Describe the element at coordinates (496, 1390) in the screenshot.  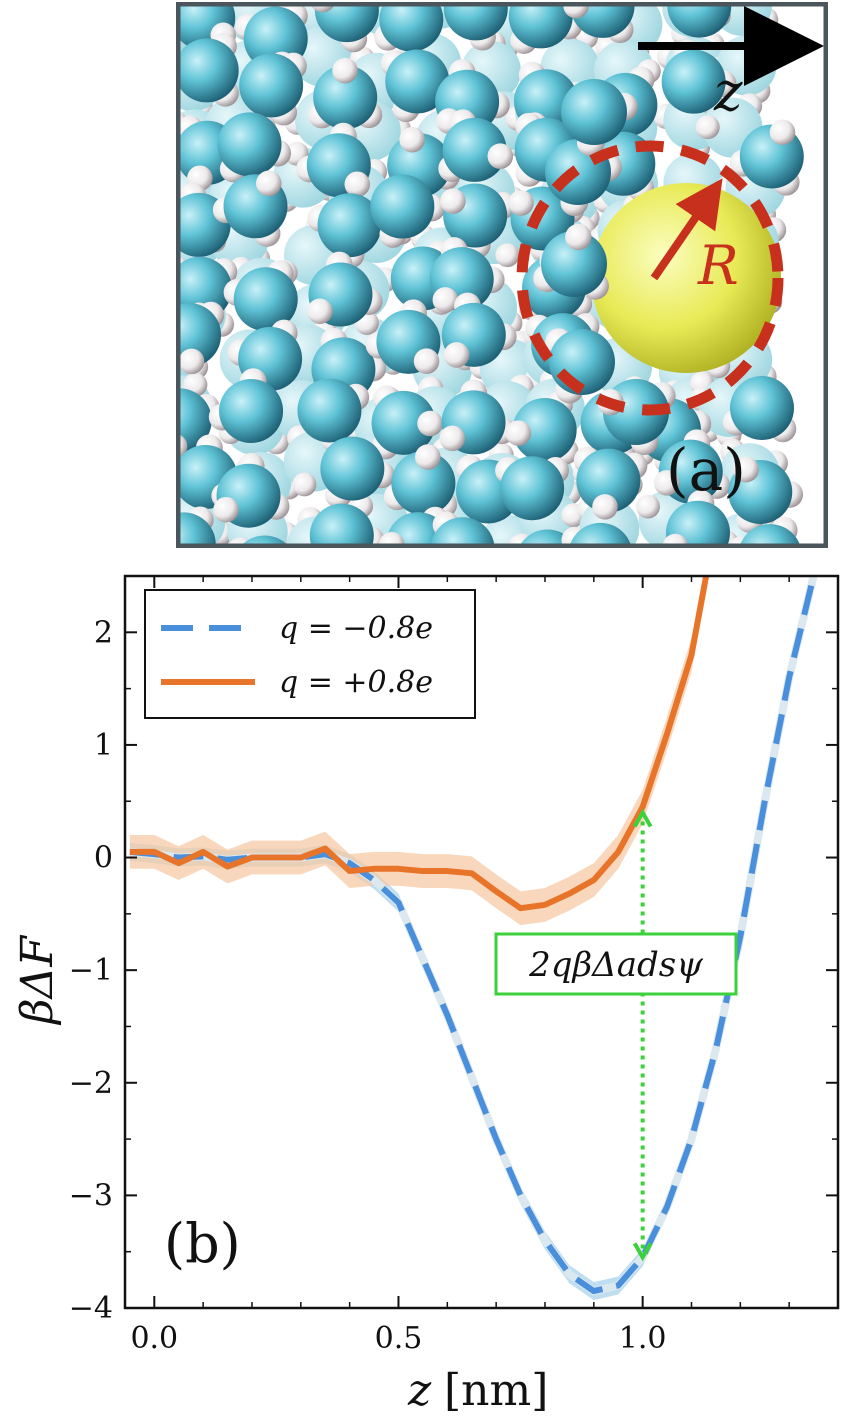
I see `x-axis-unit: [nm]` at that location.